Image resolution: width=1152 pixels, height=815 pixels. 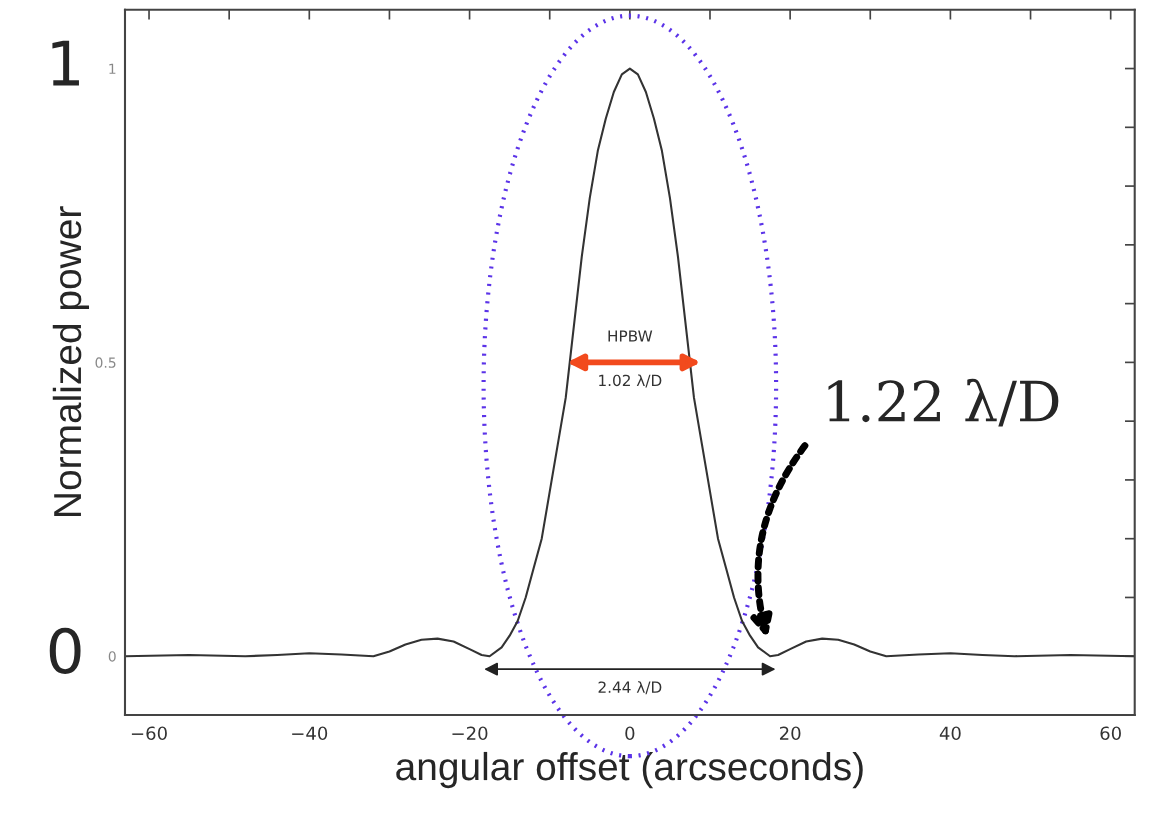 I want to click on y-tick-label: 1, so click(x=112, y=68).